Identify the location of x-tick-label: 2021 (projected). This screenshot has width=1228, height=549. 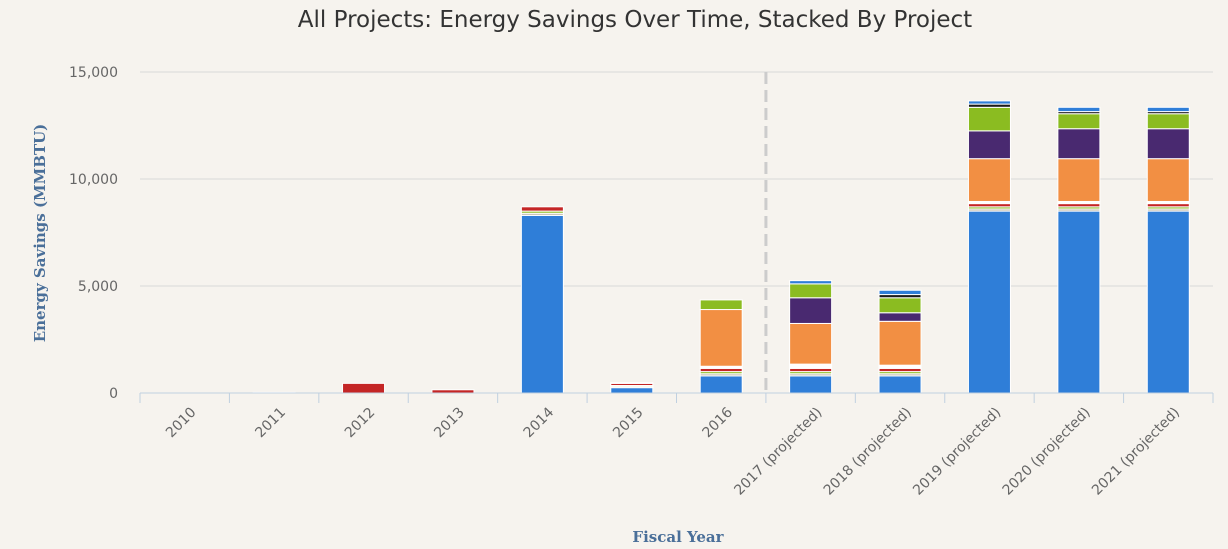
(1136, 452).